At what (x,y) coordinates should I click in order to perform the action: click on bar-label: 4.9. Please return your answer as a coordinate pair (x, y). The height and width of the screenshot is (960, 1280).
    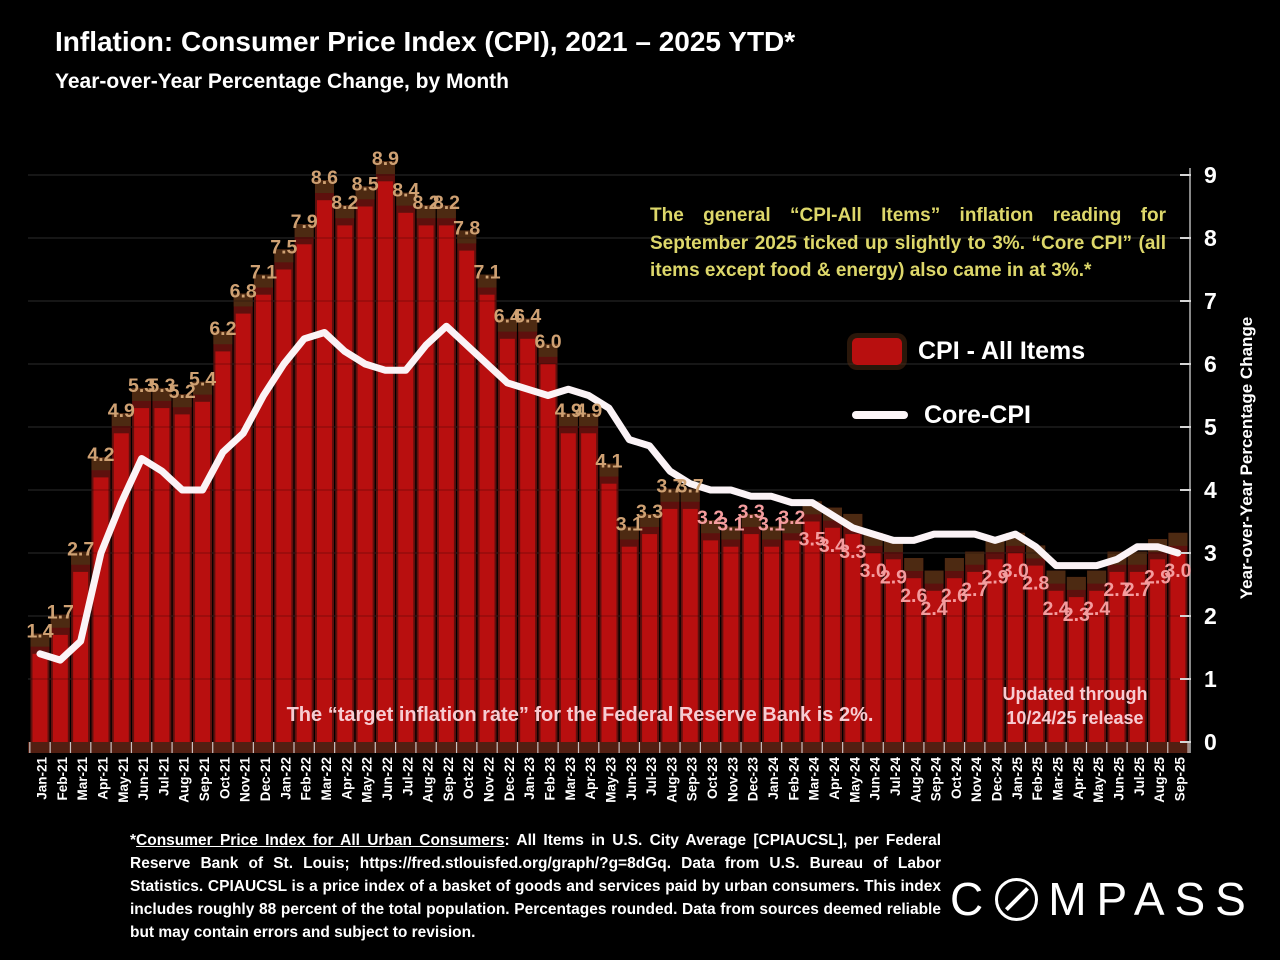
    Looking at the image, I should click on (588, 411).